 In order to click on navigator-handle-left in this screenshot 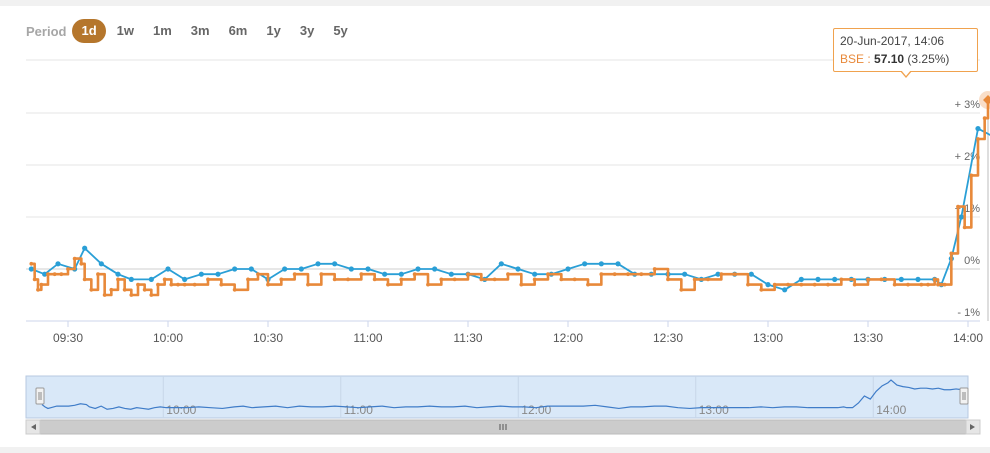, I will do `click(40, 396)`.